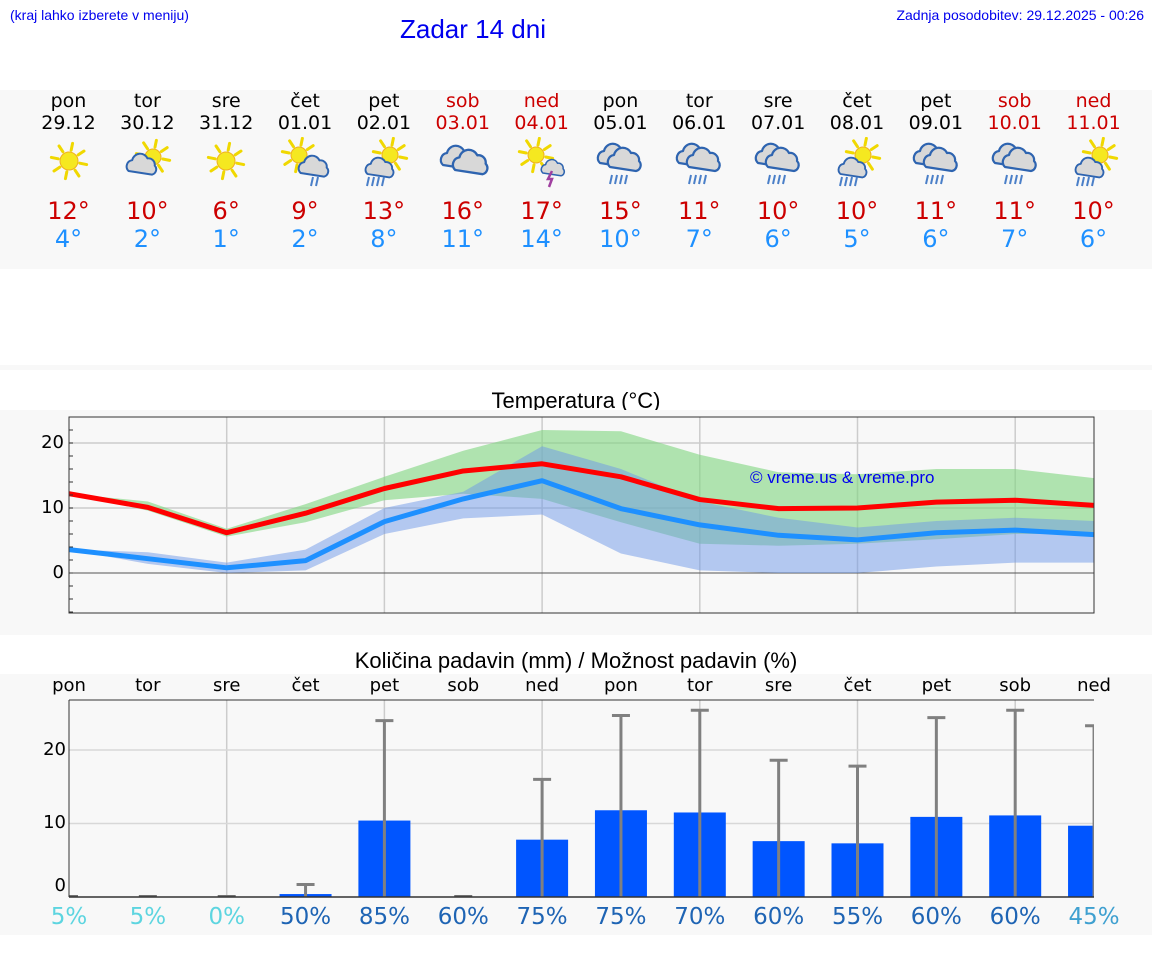 The image size is (1152, 975). Describe the element at coordinates (149, 157) in the screenshot. I see `sun-cloud-icon` at that location.